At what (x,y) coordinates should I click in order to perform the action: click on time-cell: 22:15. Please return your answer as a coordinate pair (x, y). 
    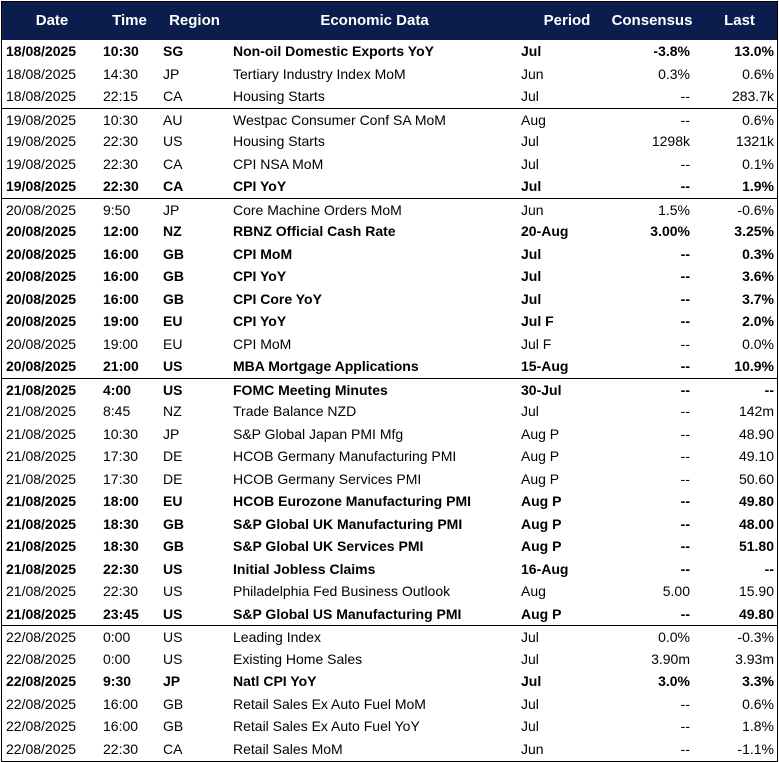
    Looking at the image, I should click on (121, 96).